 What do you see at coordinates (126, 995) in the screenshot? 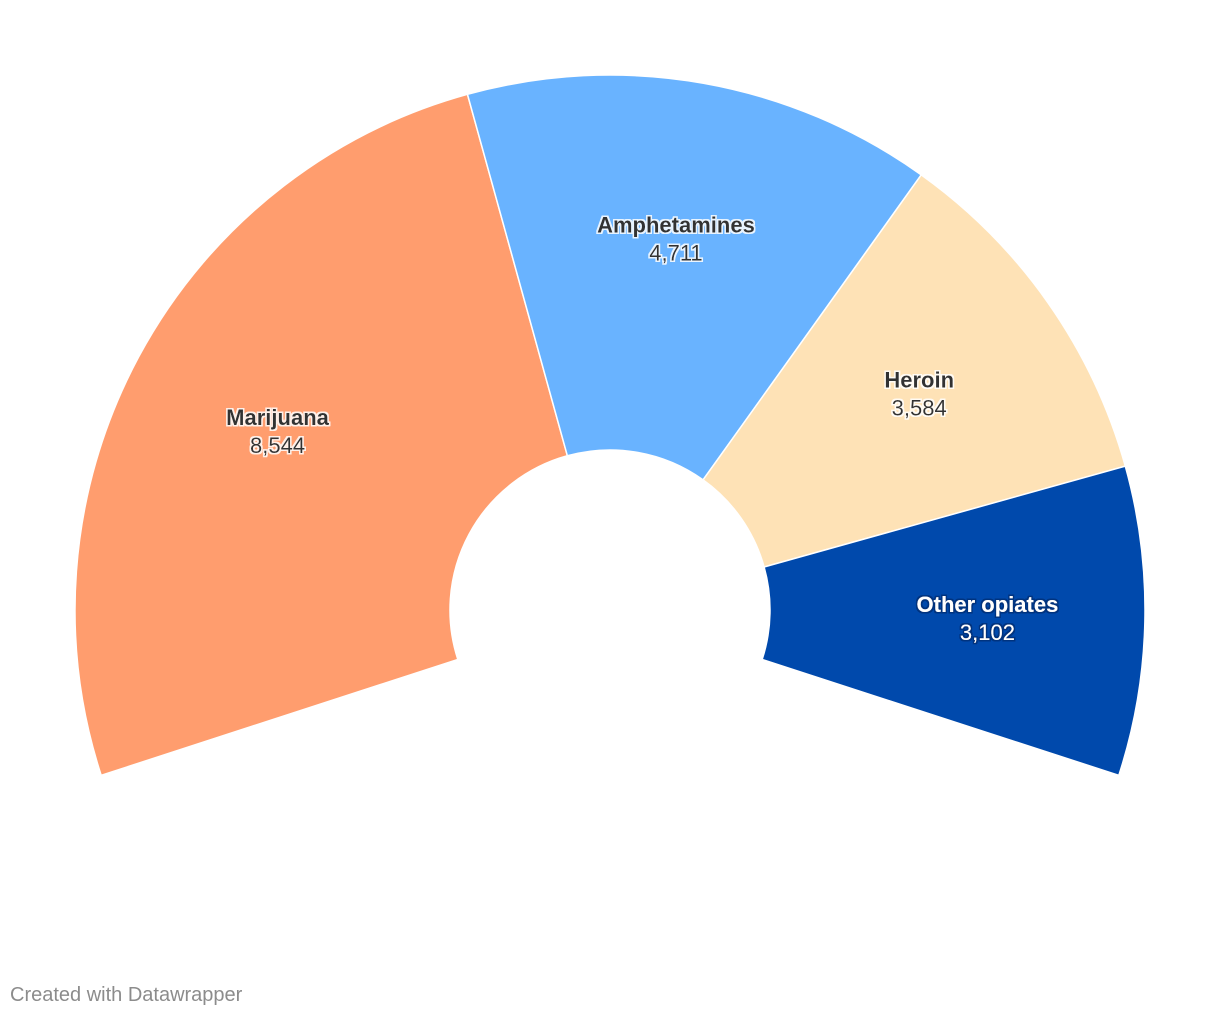
I see `credit-text: Created with Datawrapper` at bounding box center [126, 995].